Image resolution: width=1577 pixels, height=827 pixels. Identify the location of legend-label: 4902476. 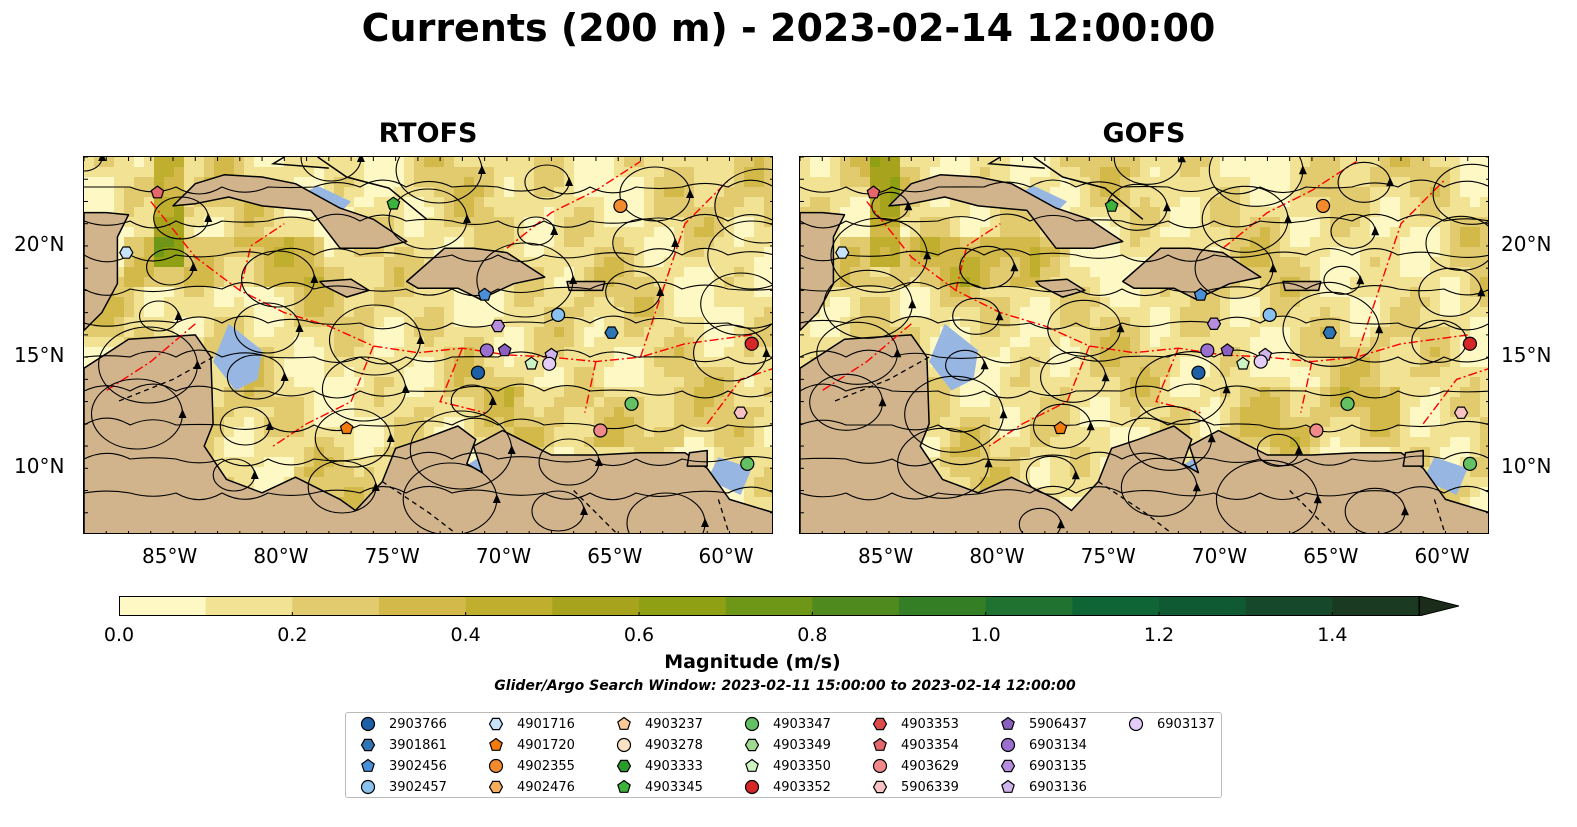
(546, 787).